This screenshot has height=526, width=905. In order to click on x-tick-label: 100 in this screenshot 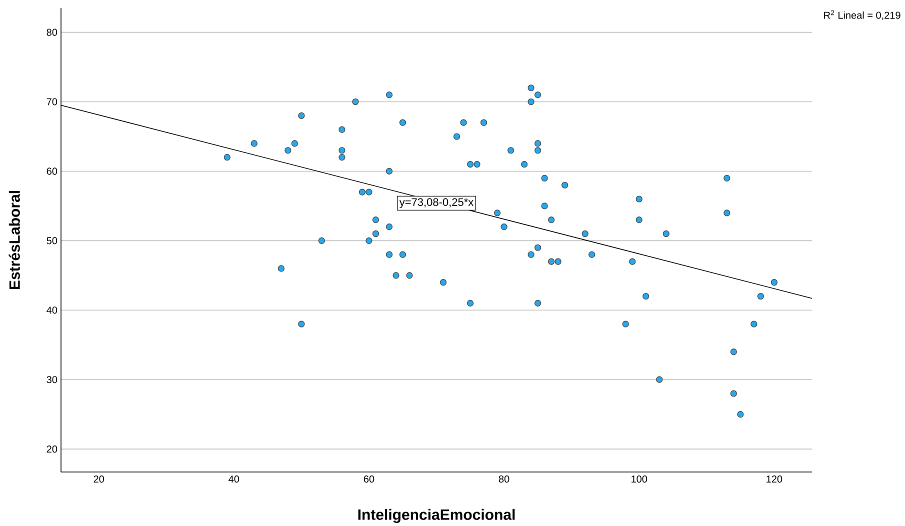, I will do `click(640, 479)`.